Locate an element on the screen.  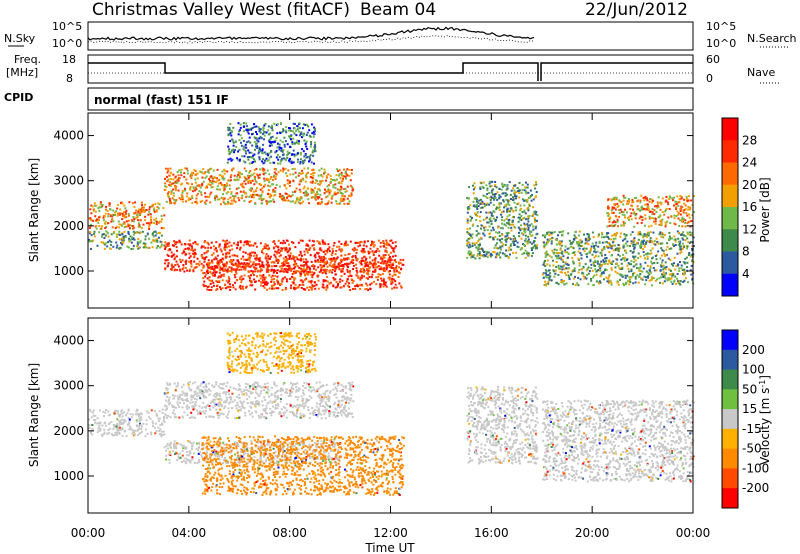
power-region is located at coordinates (127, 215).